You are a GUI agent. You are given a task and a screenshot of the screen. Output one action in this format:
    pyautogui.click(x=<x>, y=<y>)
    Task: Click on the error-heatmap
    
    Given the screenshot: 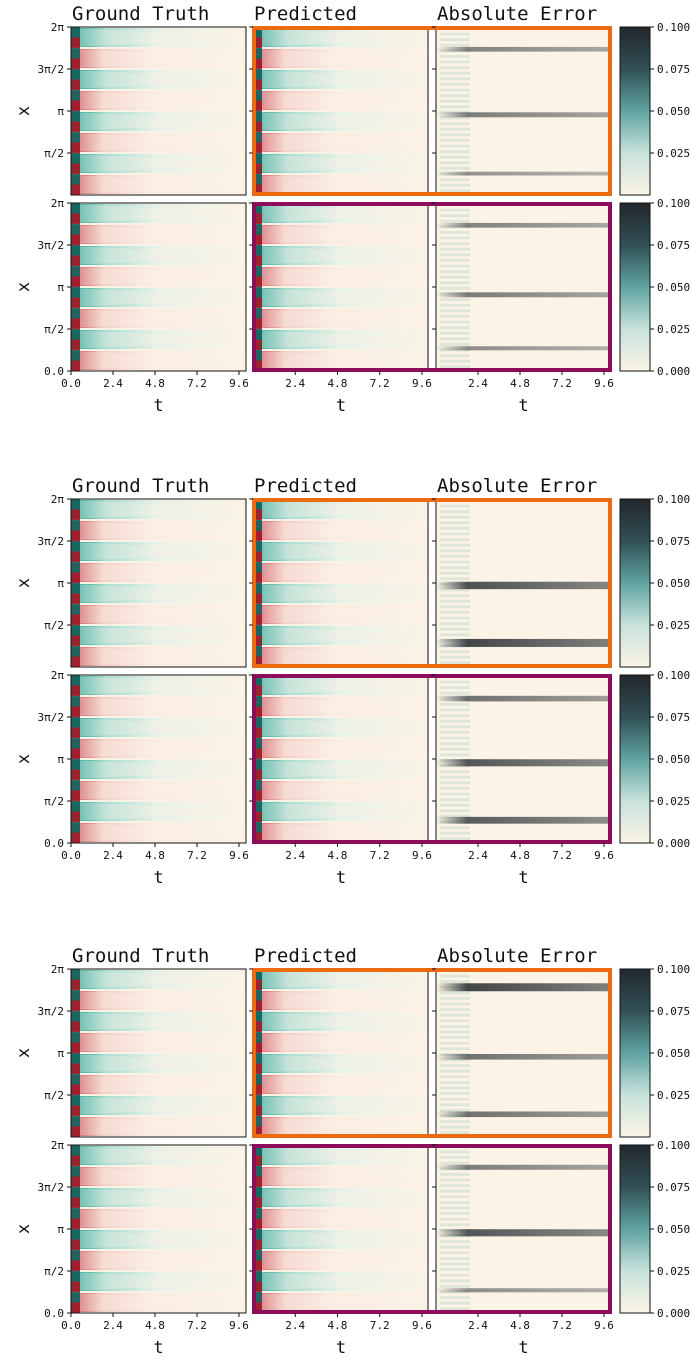 What is the action you would take?
    pyautogui.click(x=523, y=1229)
    